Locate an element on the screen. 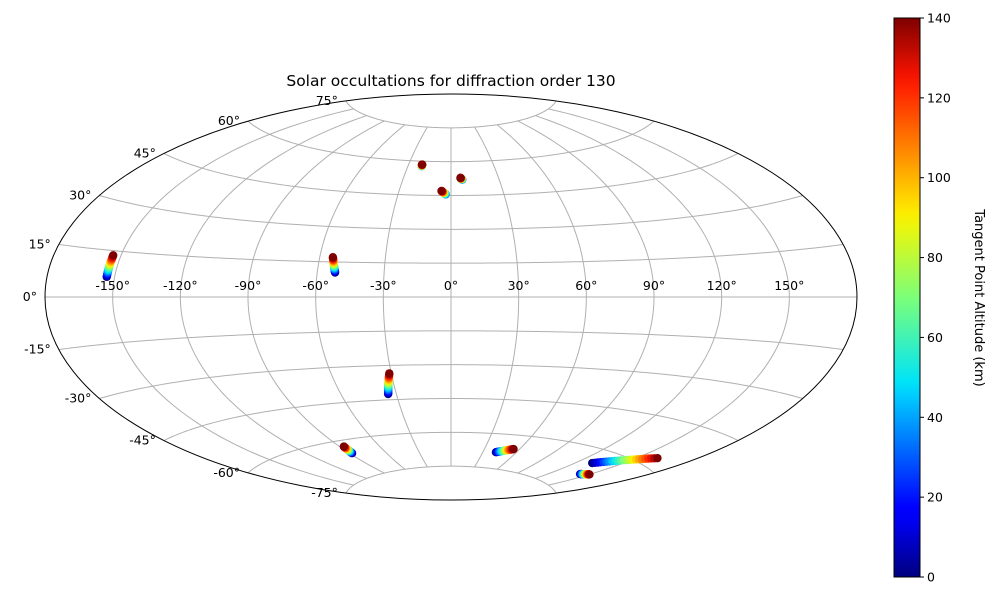 The width and height of the screenshot is (1000, 600). colorbar-tick-label: 140 is located at coordinates (939, 18).